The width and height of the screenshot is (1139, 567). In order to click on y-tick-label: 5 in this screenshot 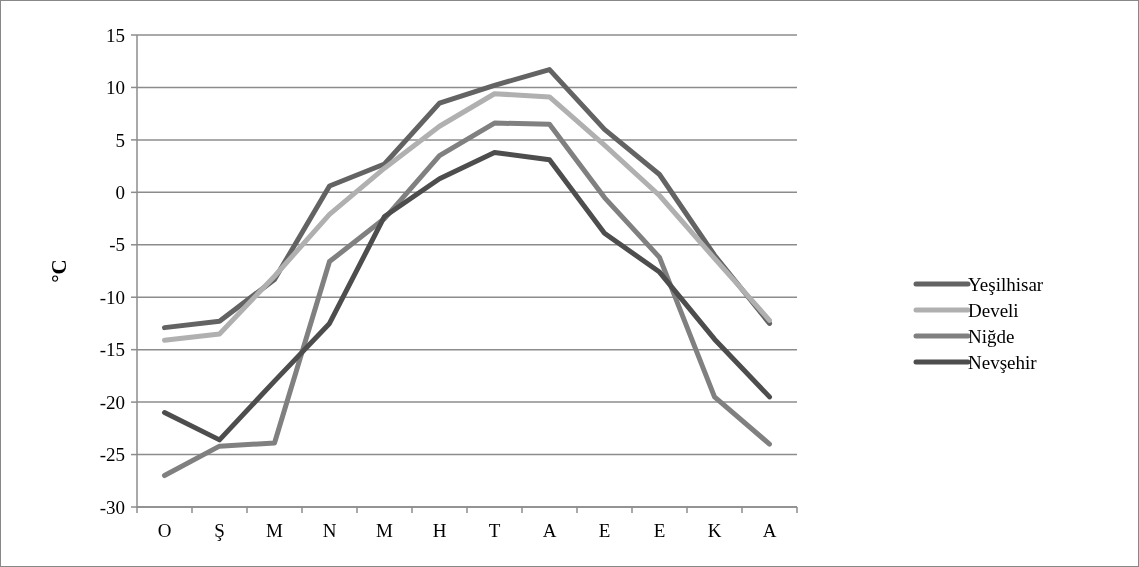, I will do `click(120, 140)`.